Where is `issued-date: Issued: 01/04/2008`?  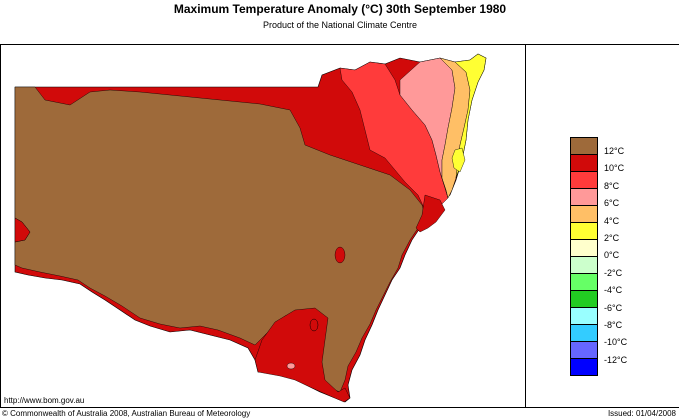 issued-date: Issued: 01/04/2008 is located at coordinates (641, 413).